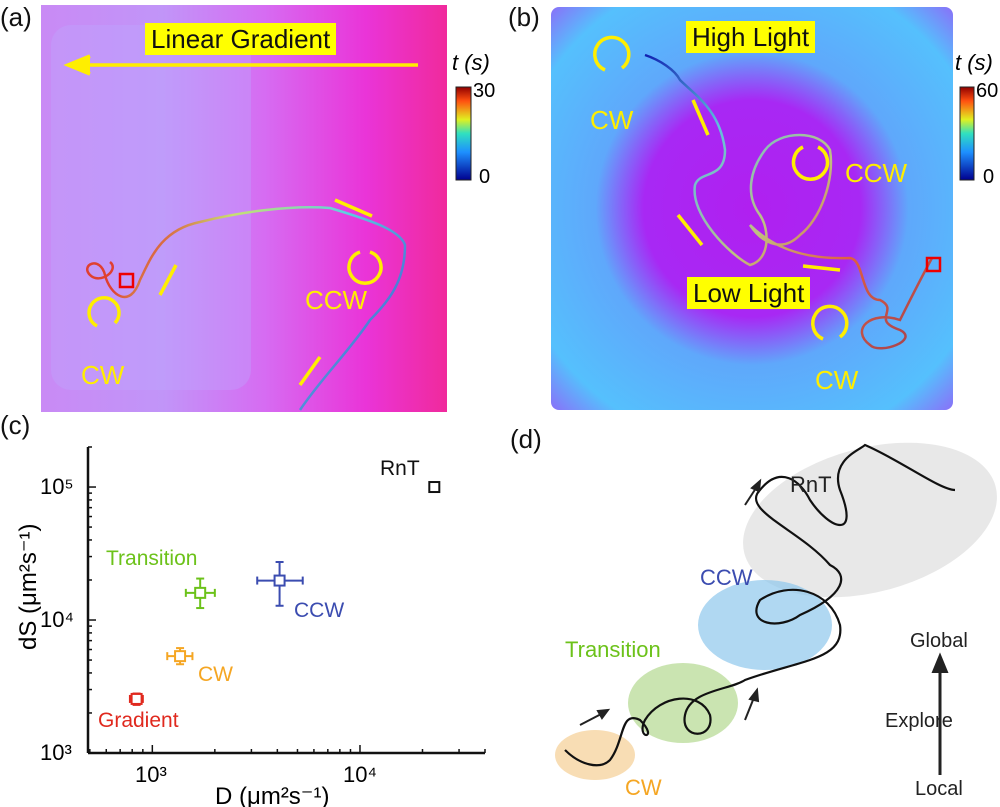  What do you see at coordinates (151, 558) in the screenshot?
I see `point-label-transition: Transition` at bounding box center [151, 558].